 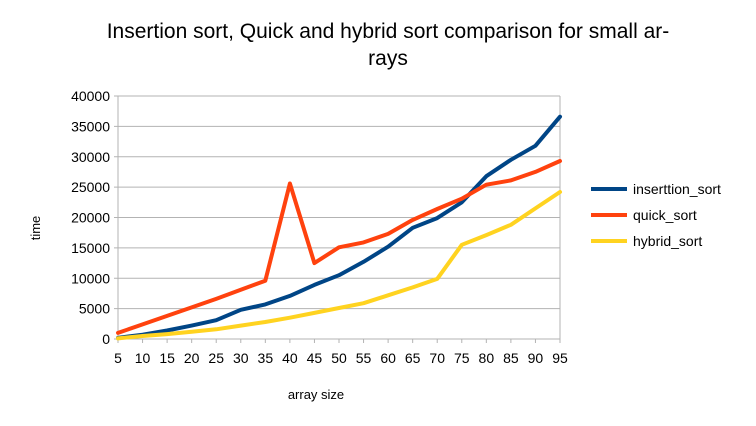 I want to click on y-tick-label: 30000, so click(x=90, y=157).